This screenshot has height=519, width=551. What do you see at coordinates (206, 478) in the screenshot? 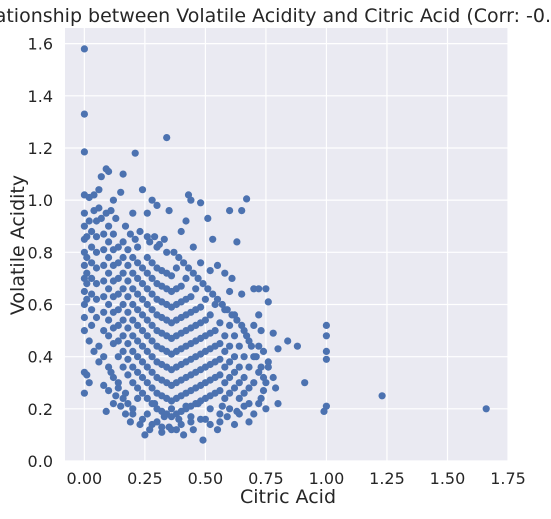
I see `x-tick-label: 0.50` at bounding box center [206, 478].